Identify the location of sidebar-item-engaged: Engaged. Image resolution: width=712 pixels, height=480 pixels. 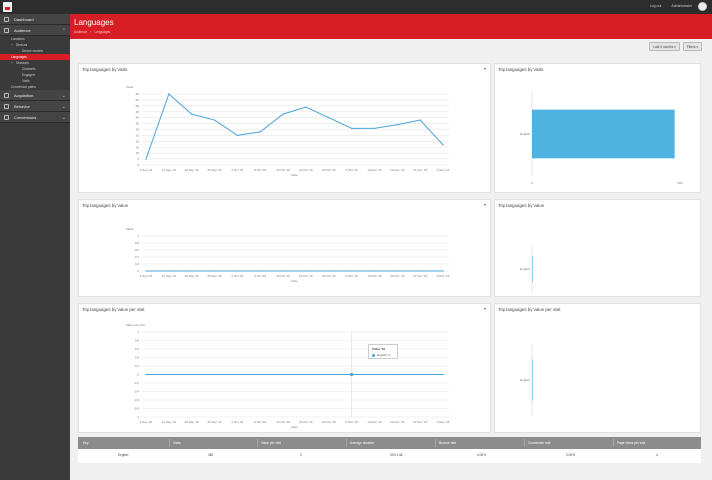
(35, 75).